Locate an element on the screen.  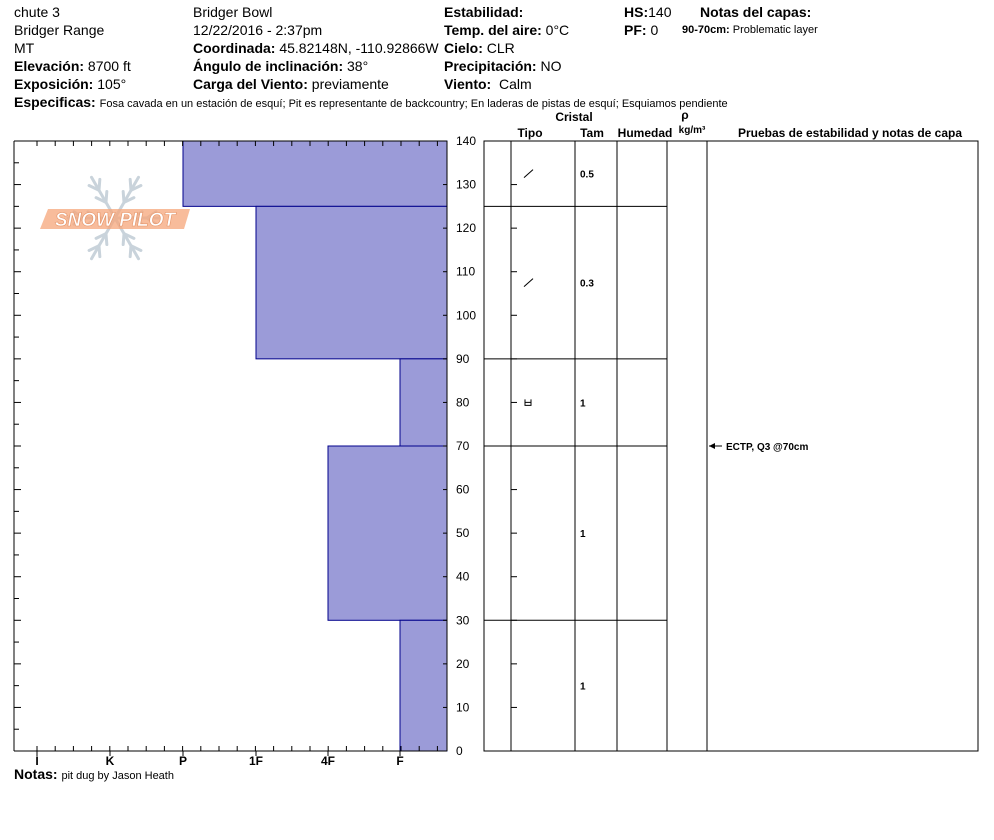
hs-value: 140 is located at coordinates (660, 12).